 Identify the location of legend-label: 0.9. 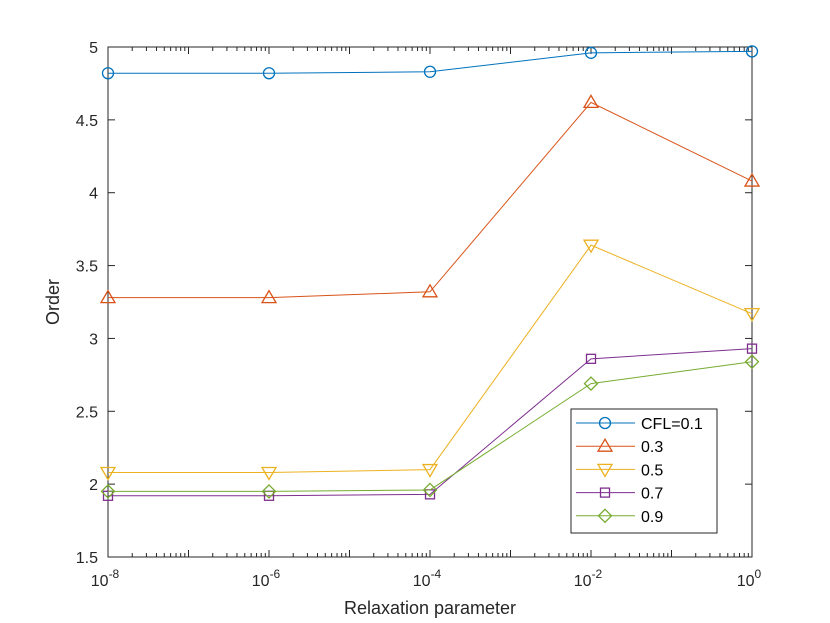
(652, 517).